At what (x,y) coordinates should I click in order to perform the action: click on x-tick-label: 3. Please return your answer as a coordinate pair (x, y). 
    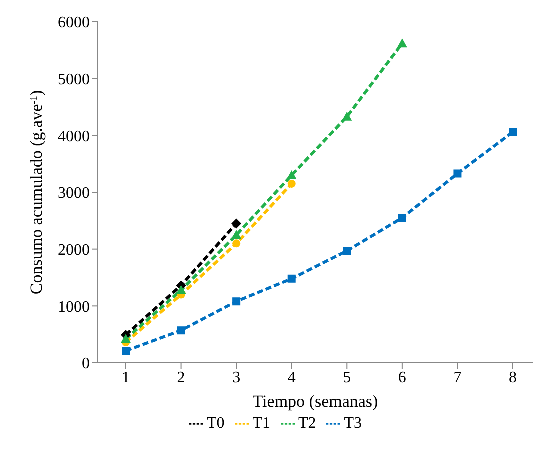
    Looking at the image, I should click on (236, 377).